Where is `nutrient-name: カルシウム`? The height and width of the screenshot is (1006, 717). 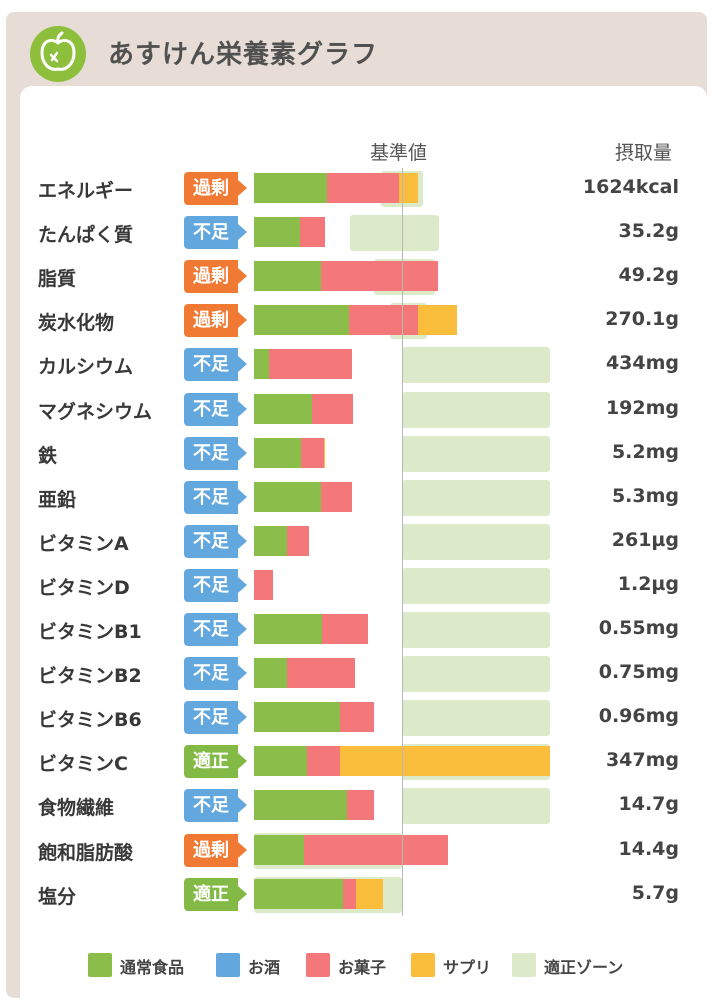
nutrient-name: カルシウム is located at coordinates (86, 367).